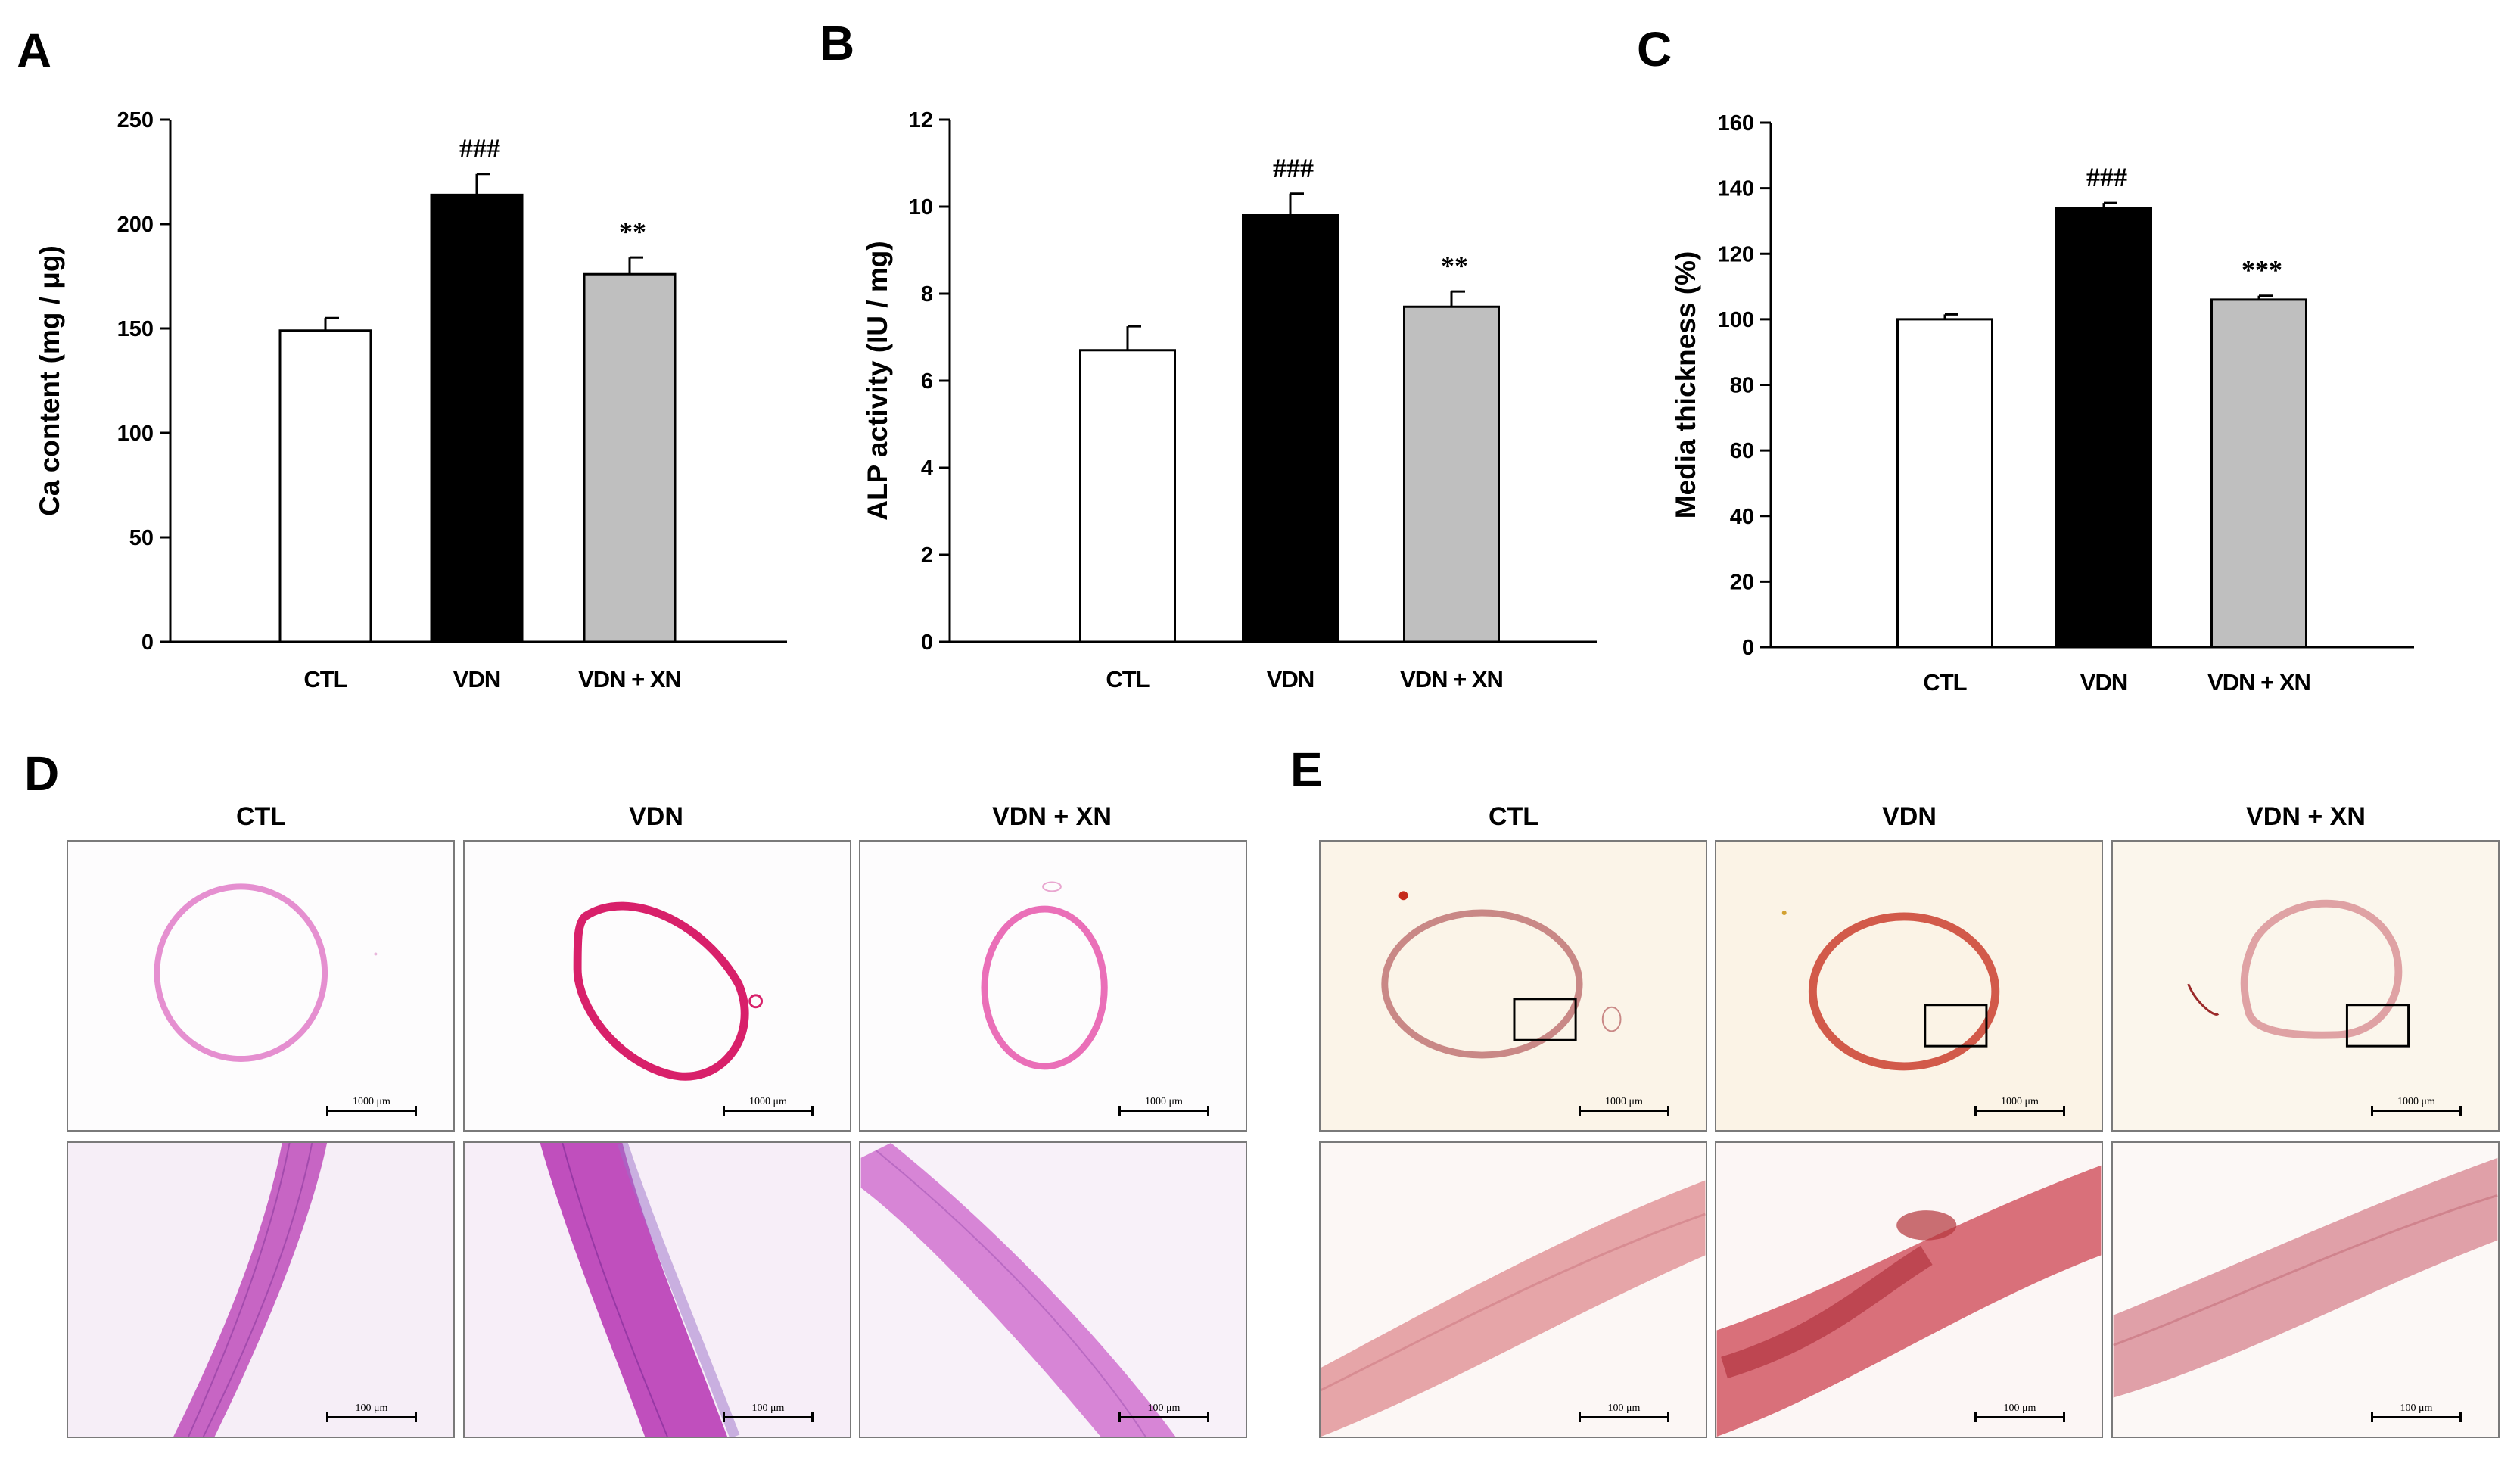  What do you see at coordinates (921, 207) in the screenshot?
I see `chart-b-ytick-label-5: 10` at bounding box center [921, 207].